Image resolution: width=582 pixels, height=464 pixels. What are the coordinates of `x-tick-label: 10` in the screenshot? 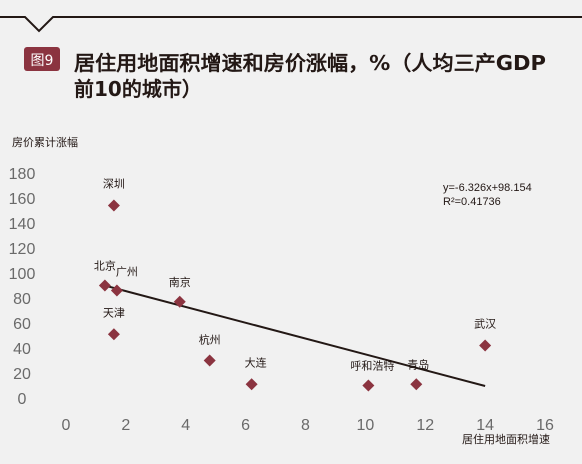 It's located at (365, 425).